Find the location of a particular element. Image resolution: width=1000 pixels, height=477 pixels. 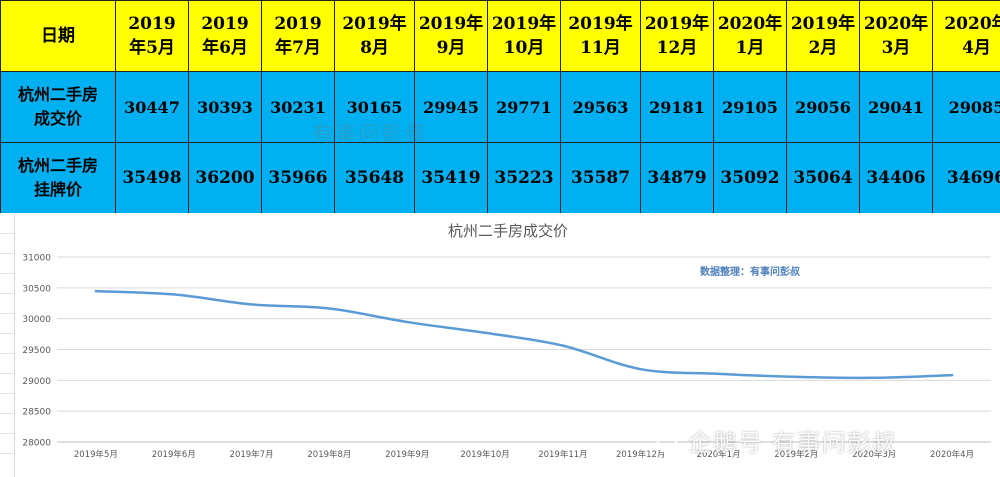

row-label-cell: 杭州二手房 挂牌价 is located at coordinates (58, 178).